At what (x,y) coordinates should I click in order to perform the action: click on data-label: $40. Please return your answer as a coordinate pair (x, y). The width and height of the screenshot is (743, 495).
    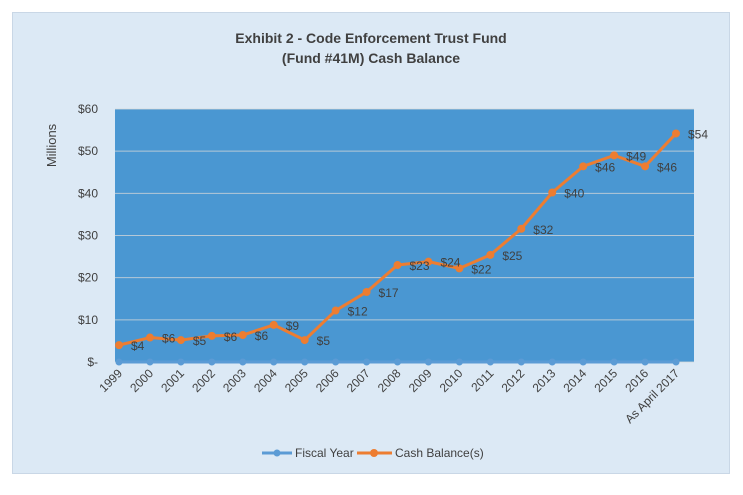
    Looking at the image, I should click on (574, 193).